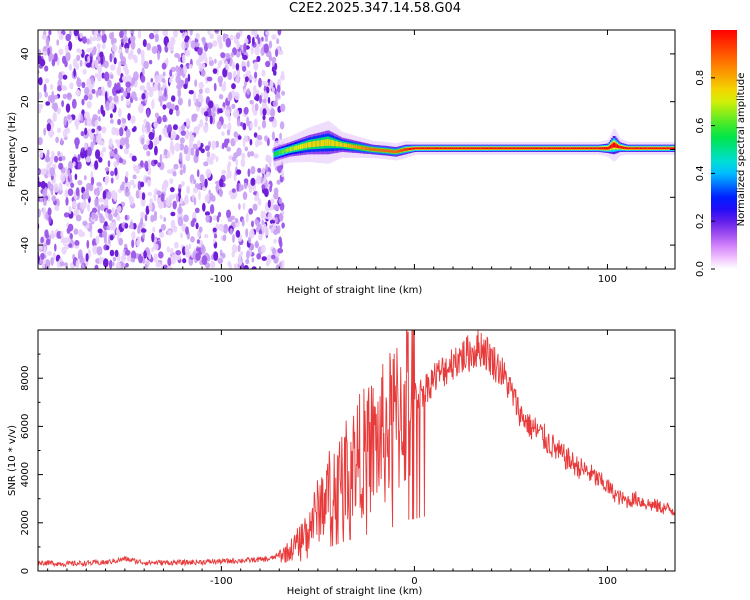 The width and height of the screenshot is (750, 600). Describe the element at coordinates (25, 245) in the screenshot. I see `y-tick-label: -40` at that location.